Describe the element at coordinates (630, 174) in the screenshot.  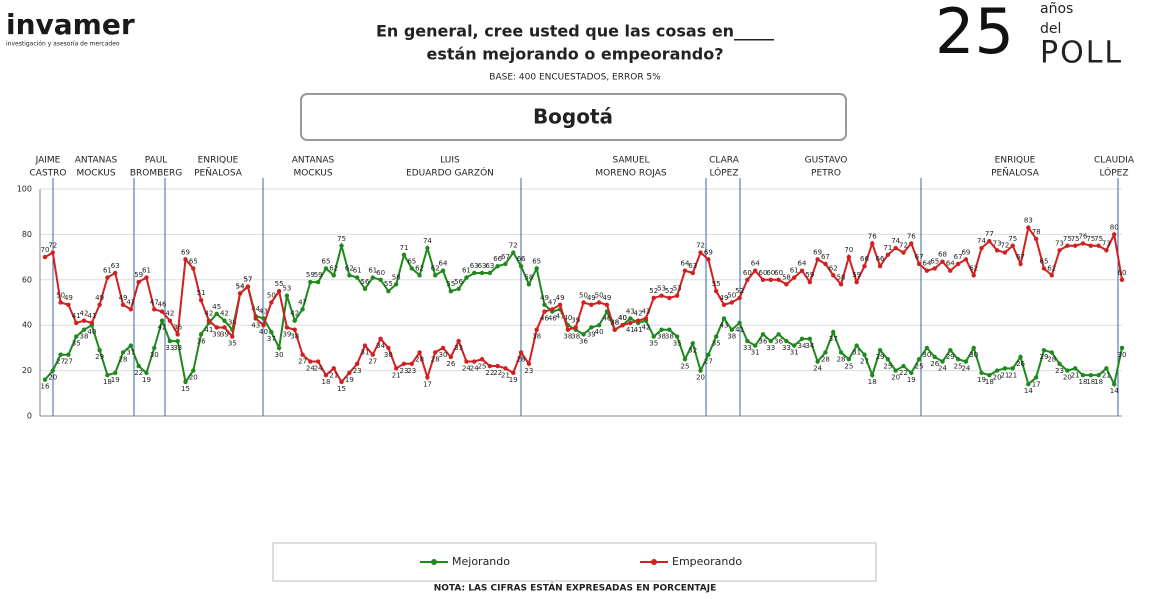
I see `mayor-label: MORENO ROJAS` at that location.